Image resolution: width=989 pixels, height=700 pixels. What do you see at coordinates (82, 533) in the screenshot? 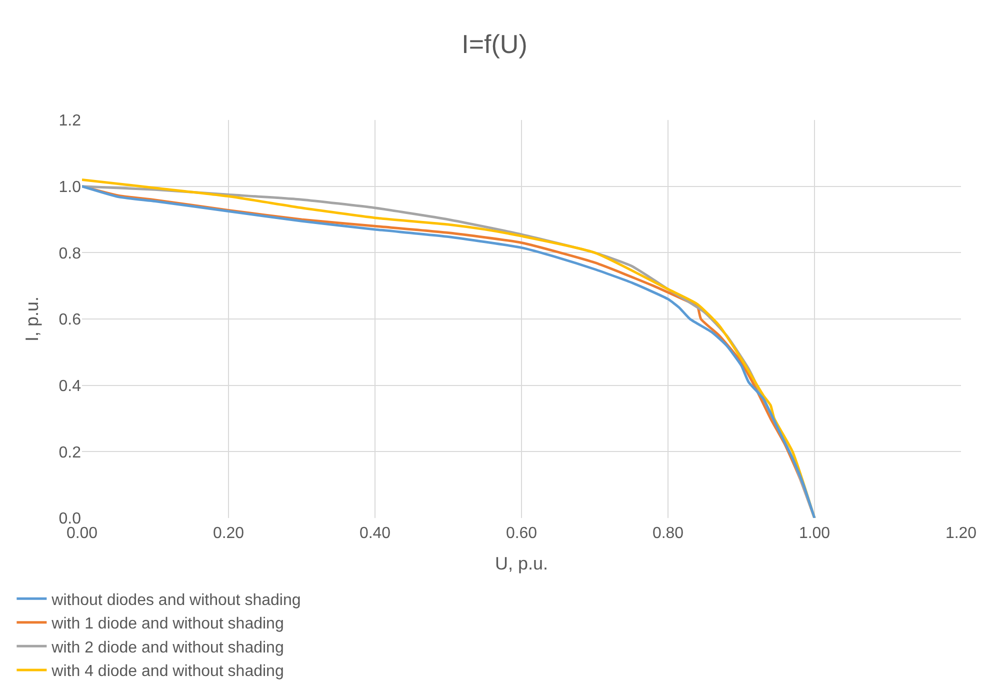
I see `x-tick-label: 0.00` at bounding box center [82, 533].